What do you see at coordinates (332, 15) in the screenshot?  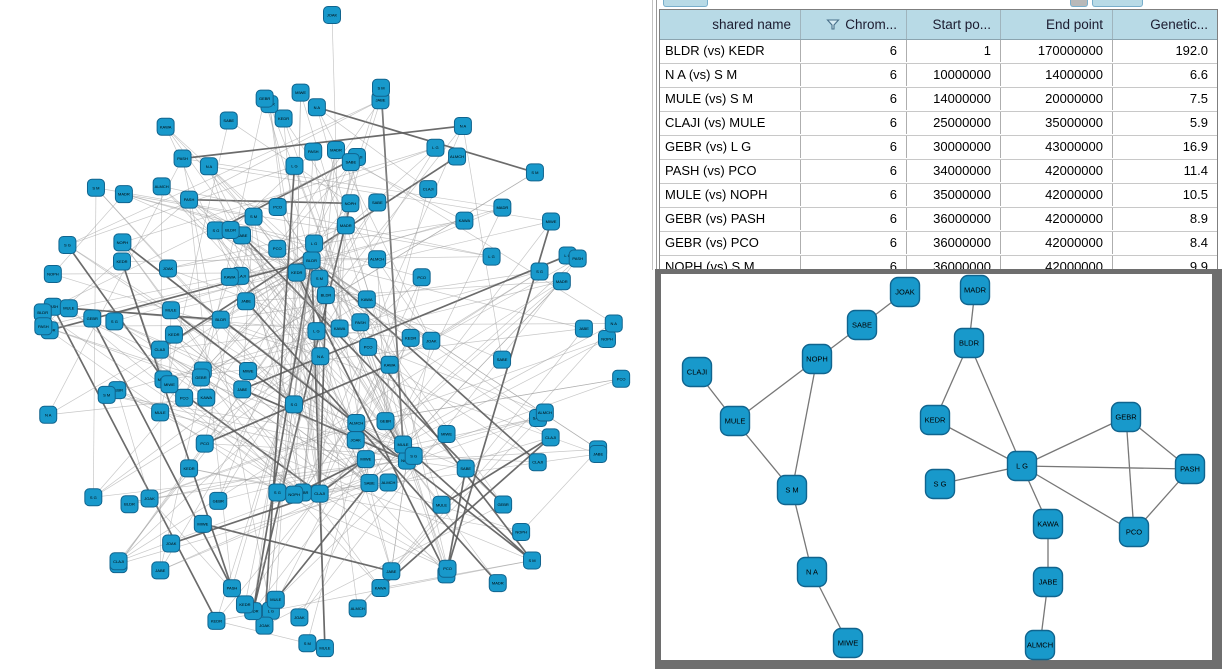 I see `node-overview-0: JOAK` at bounding box center [332, 15].